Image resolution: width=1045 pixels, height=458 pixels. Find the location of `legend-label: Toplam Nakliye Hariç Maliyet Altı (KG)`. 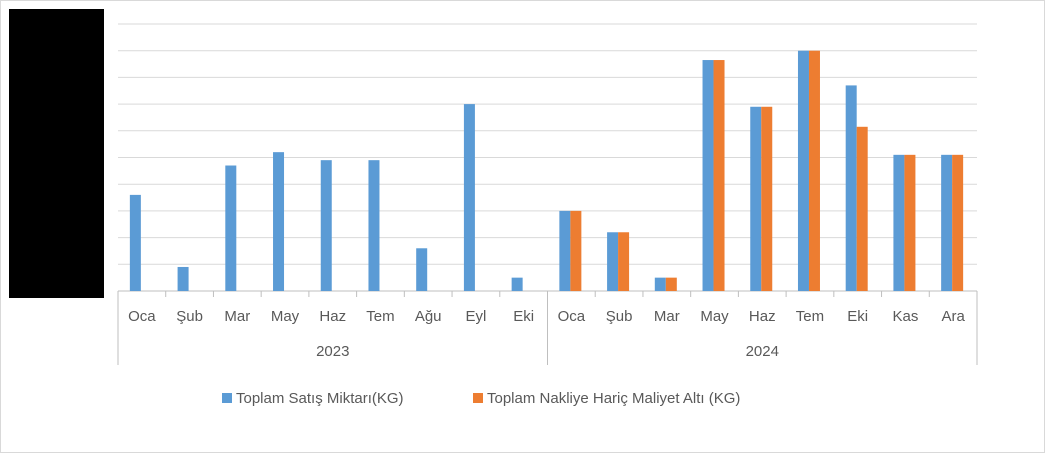

legend-label: Toplam Nakliye Hariç Maliyet Altı (KG) is located at coordinates (613, 398).